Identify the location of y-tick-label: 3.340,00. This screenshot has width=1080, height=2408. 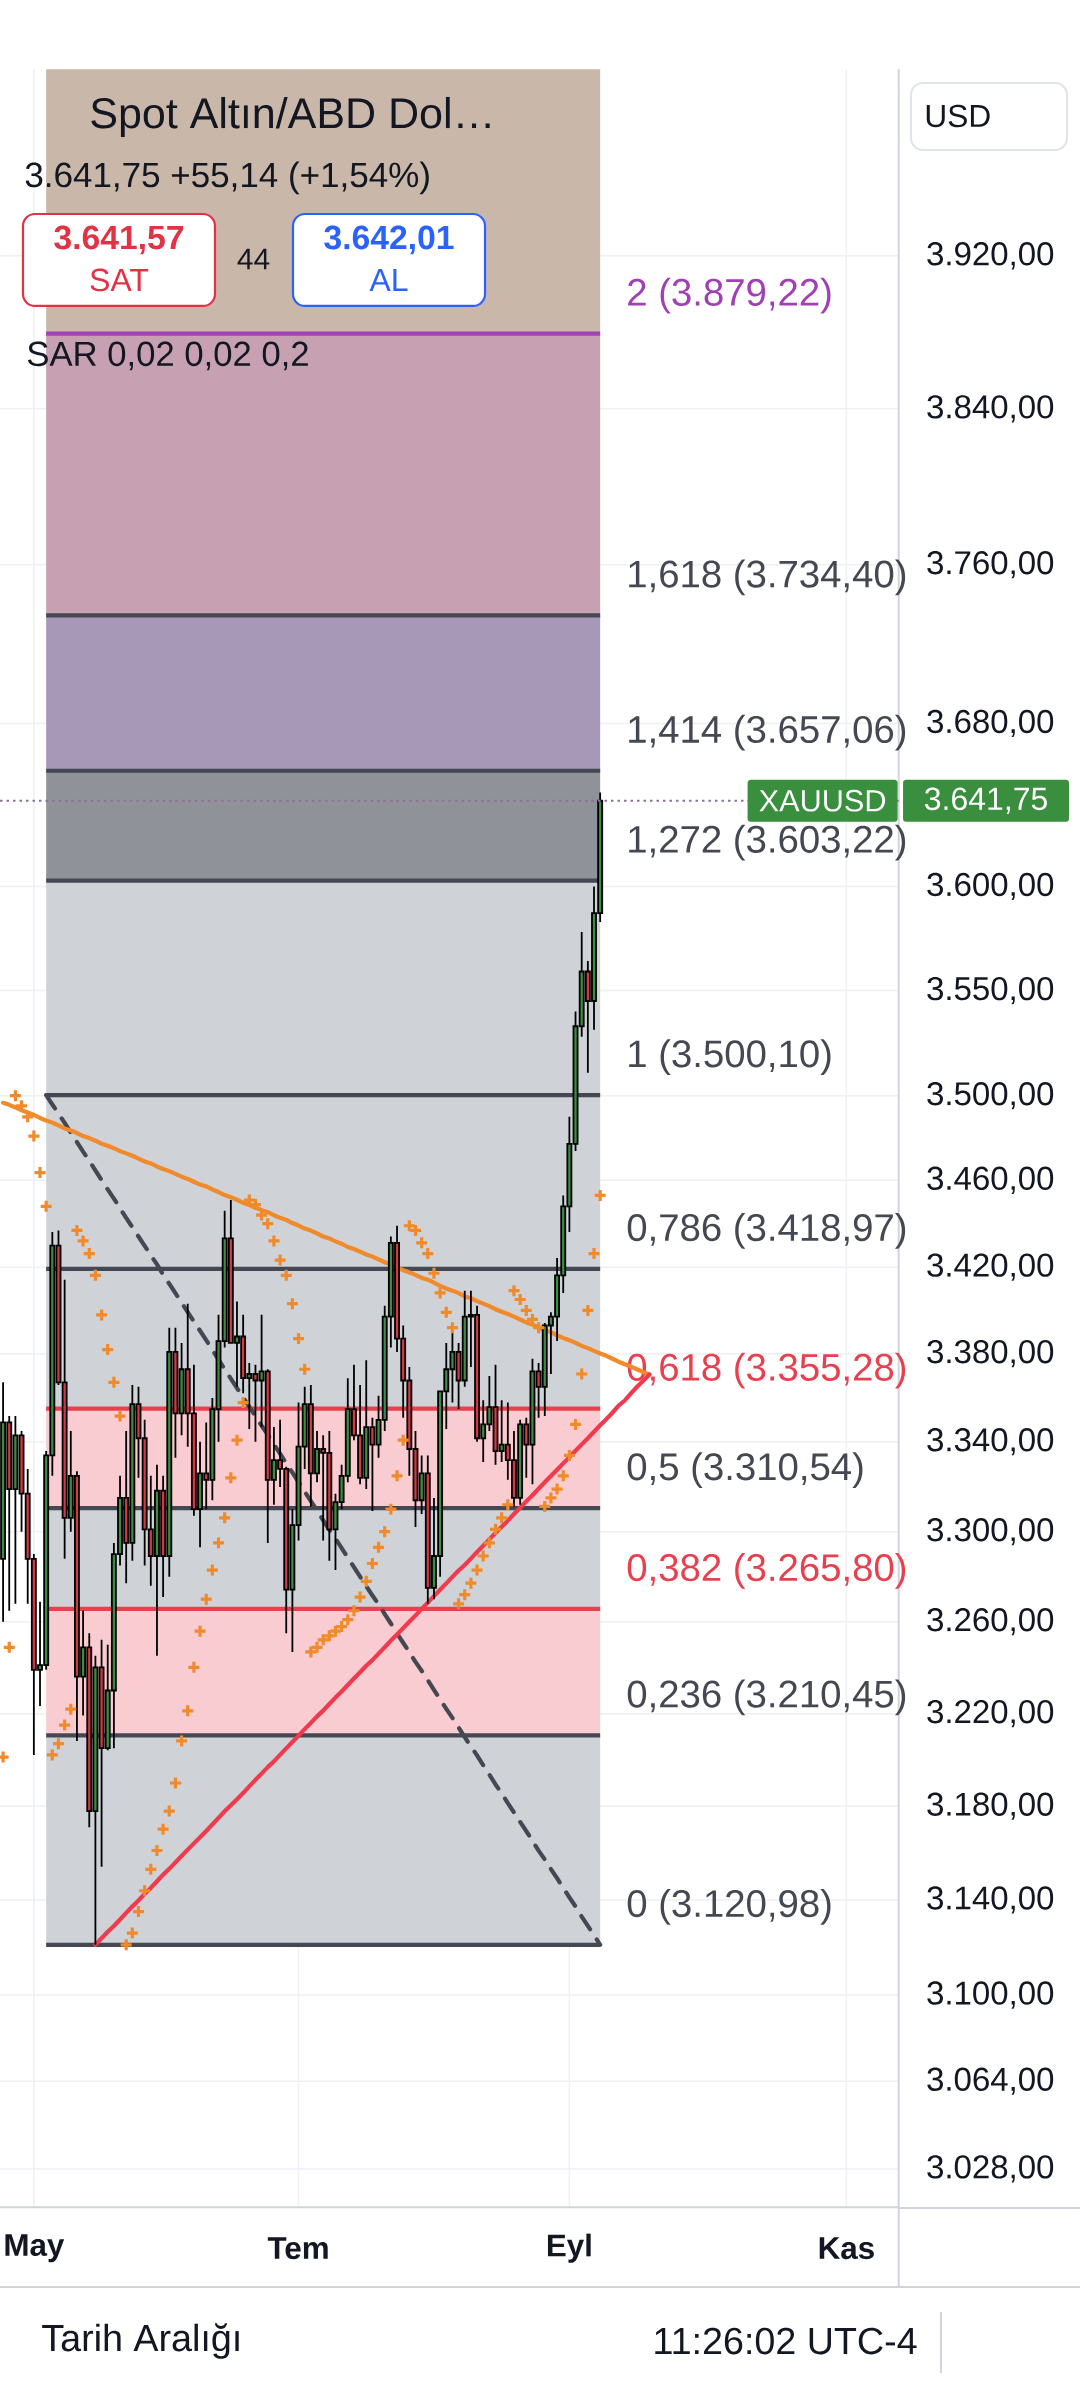
(990, 1442).